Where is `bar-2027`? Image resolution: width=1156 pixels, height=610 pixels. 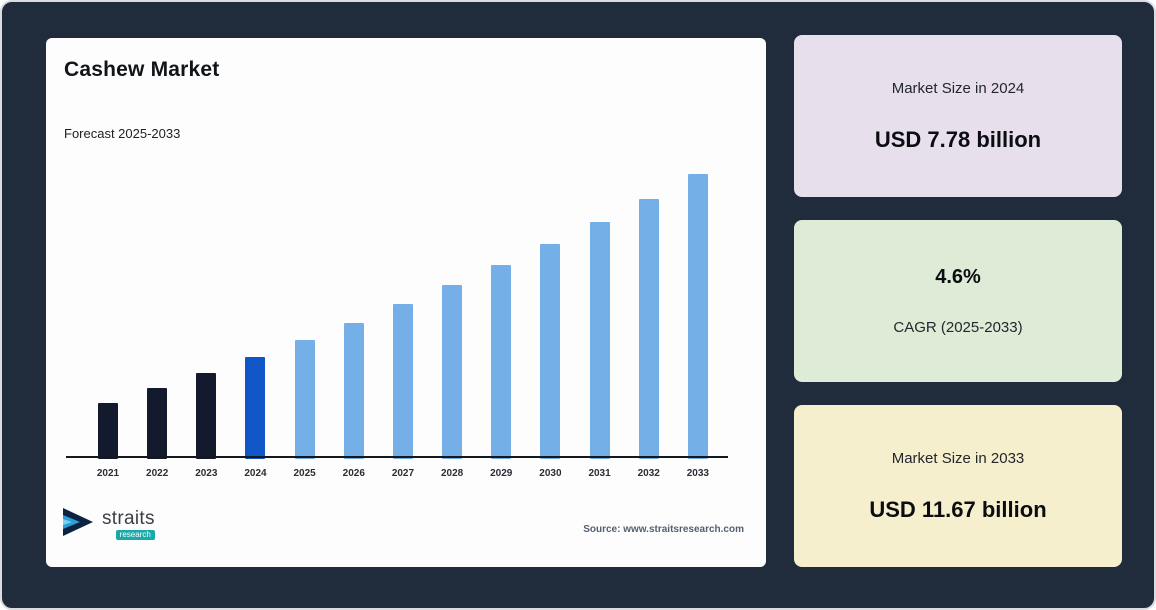
bar-2027 is located at coordinates (402, 381).